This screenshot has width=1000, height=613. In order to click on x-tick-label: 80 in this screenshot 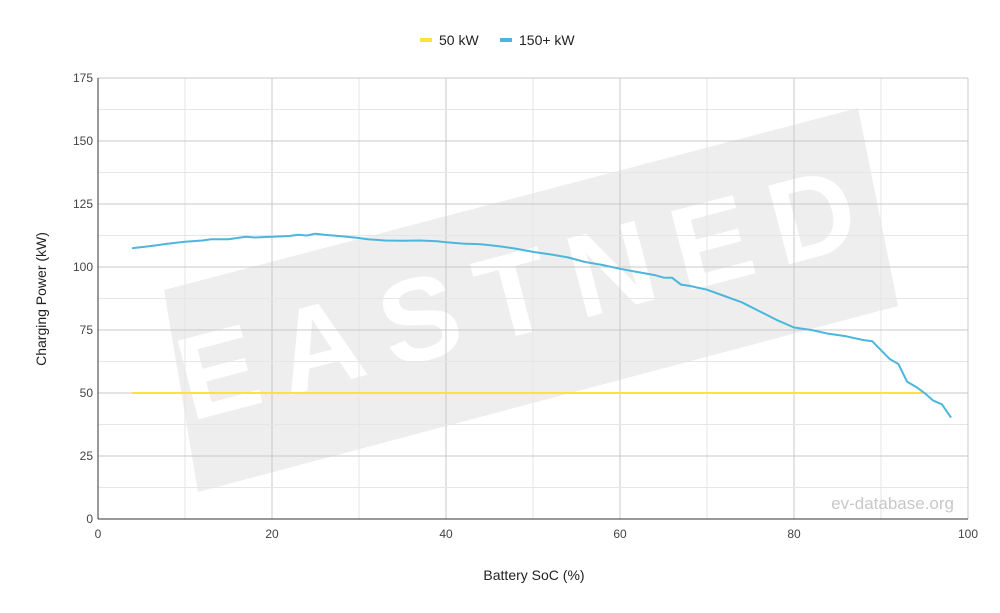, I will do `click(794, 534)`.